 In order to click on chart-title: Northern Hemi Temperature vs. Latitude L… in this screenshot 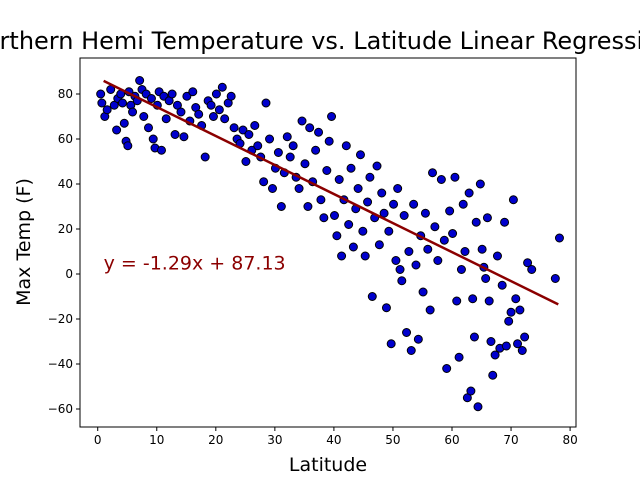, I will do `click(320, 41)`.